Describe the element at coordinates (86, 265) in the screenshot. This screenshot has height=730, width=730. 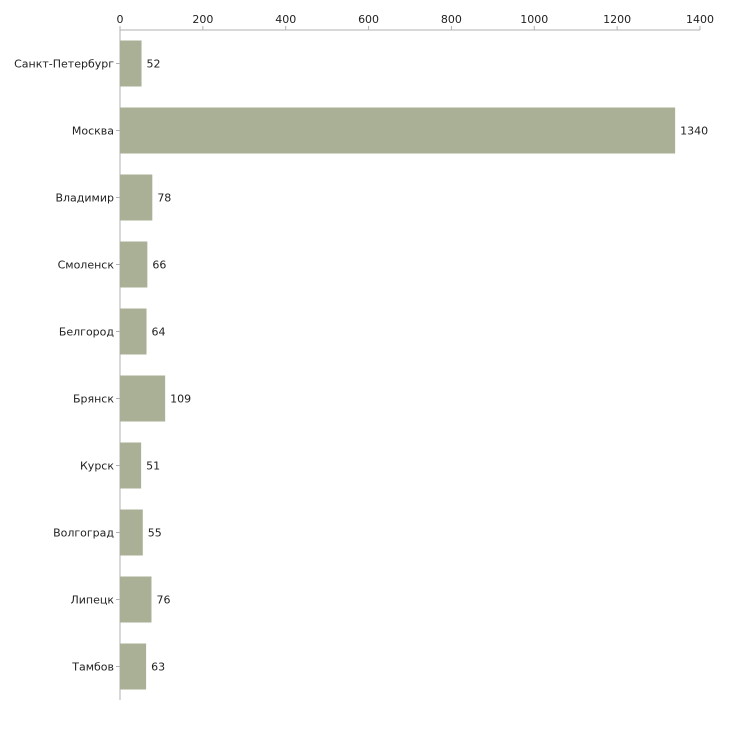
I see `category-label: Смоленск` at that location.